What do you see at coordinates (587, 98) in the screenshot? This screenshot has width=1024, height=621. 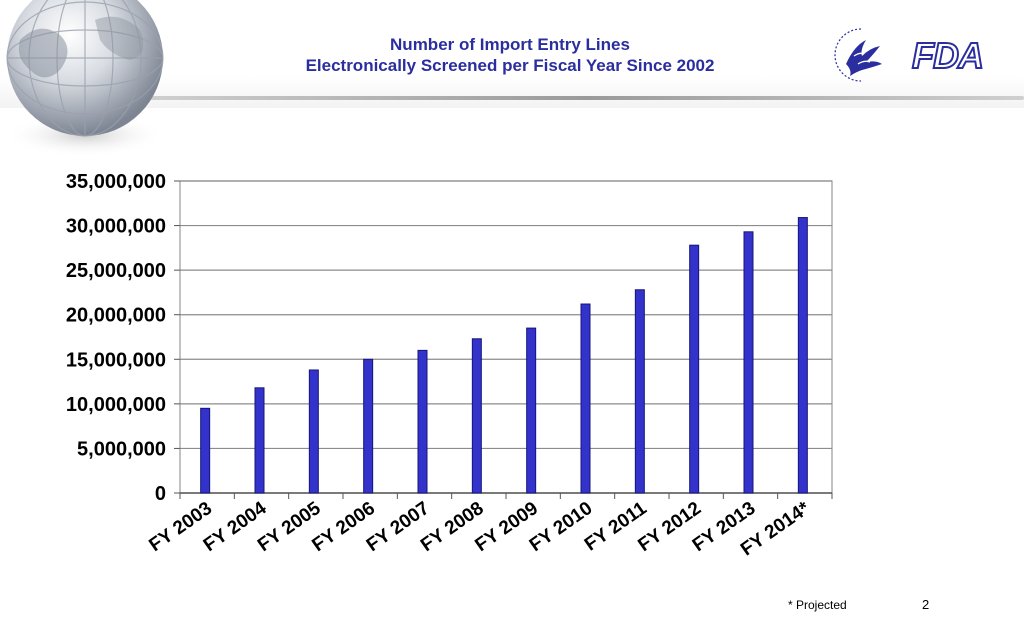 I see `header-divider` at bounding box center [587, 98].